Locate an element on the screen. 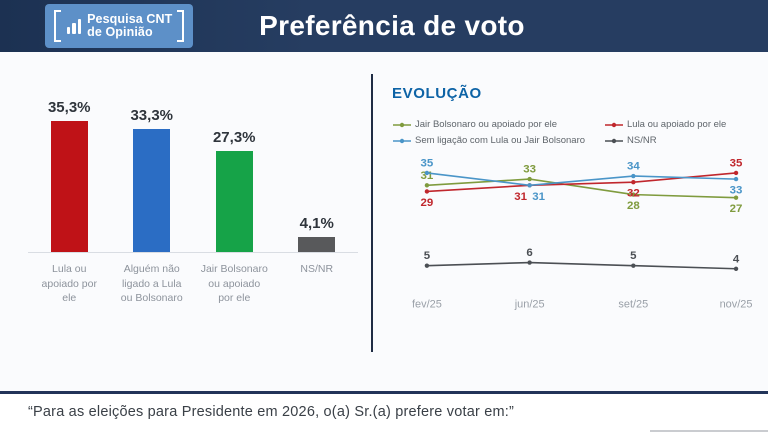 The height and width of the screenshot is (435, 768). svg-text: 4 is located at coordinates (736, 259).